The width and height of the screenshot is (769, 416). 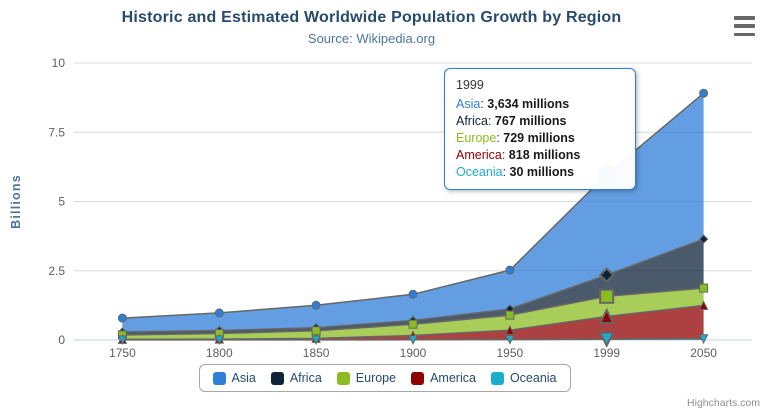 I want to click on y-tick-label: 2.5, so click(x=56, y=271).